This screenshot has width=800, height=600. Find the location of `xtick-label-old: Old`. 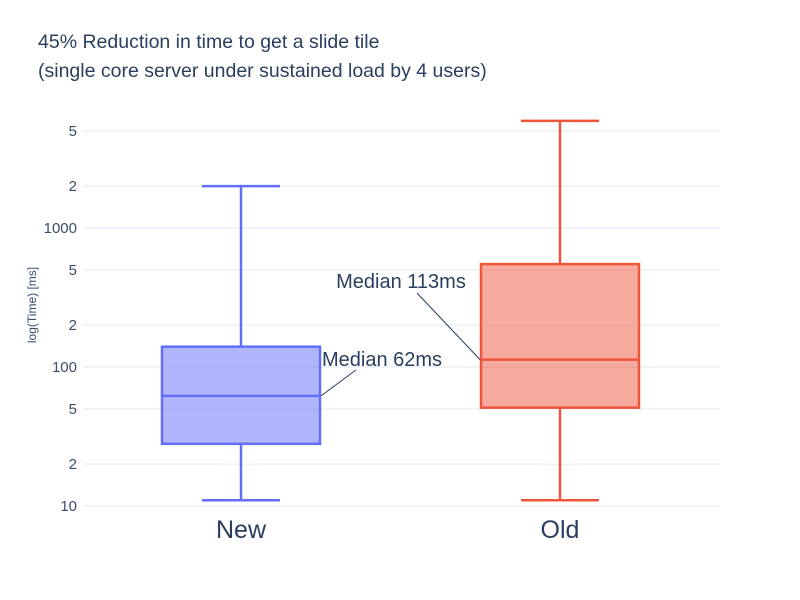

xtick-label-old: Old is located at coordinates (560, 530).